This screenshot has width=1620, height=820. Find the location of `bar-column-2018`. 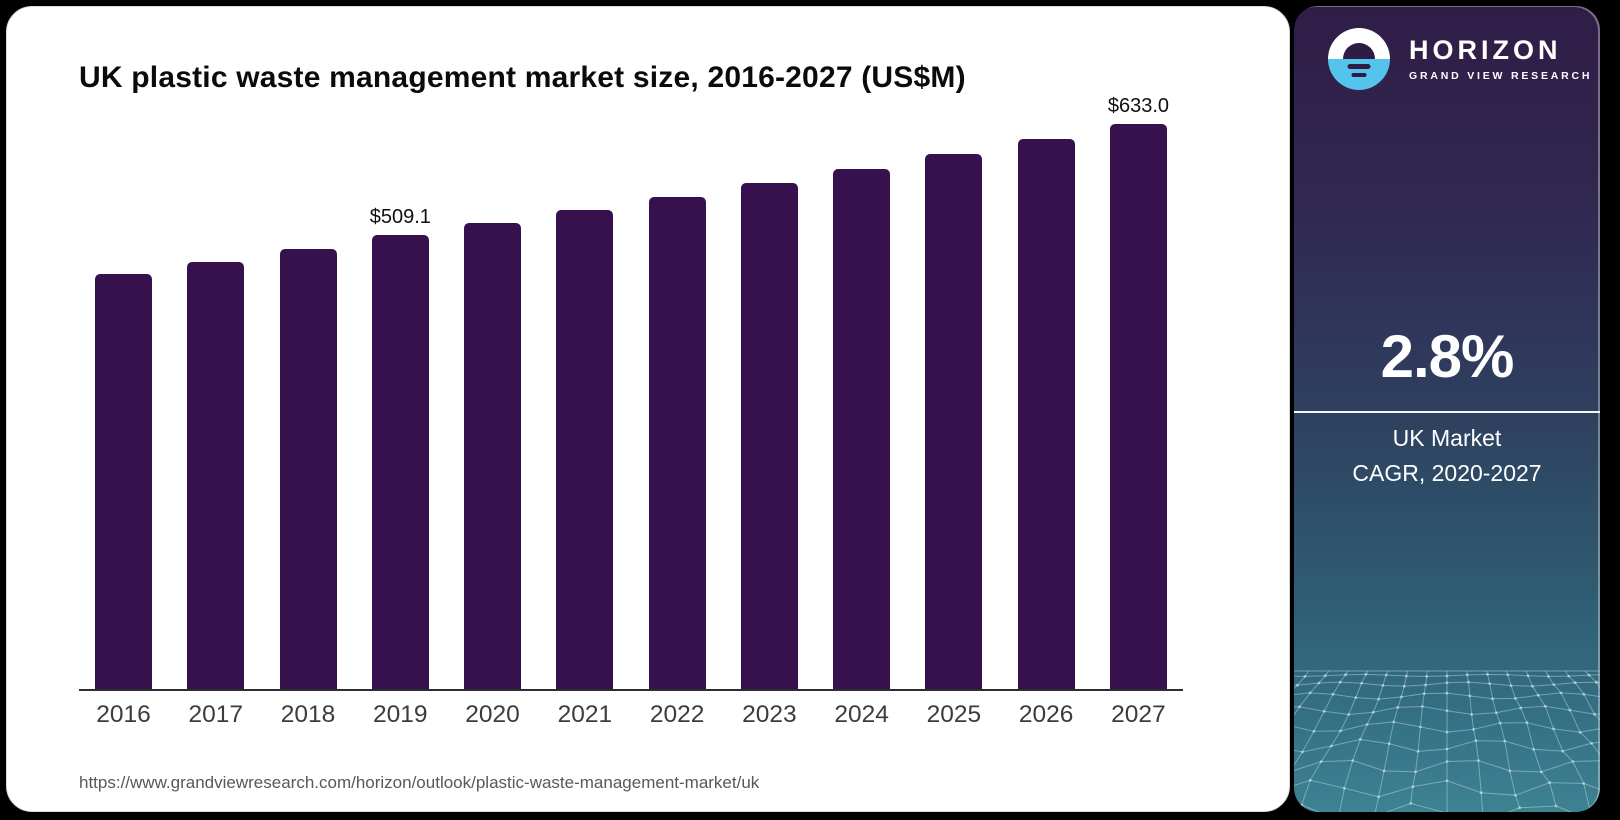

bar-column-2018 is located at coordinates (308, 406).